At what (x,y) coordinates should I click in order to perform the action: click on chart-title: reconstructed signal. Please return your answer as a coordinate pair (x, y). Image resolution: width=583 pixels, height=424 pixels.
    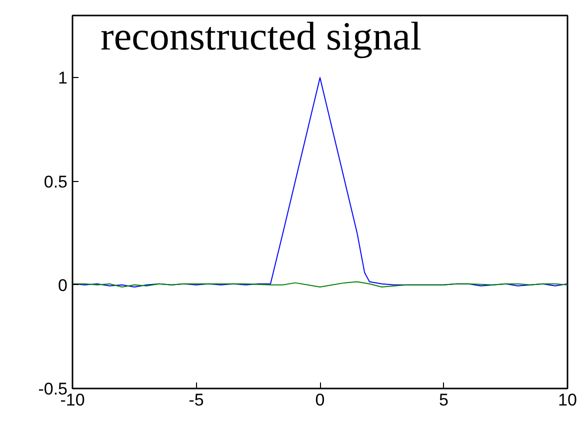
    Looking at the image, I should click on (261, 36).